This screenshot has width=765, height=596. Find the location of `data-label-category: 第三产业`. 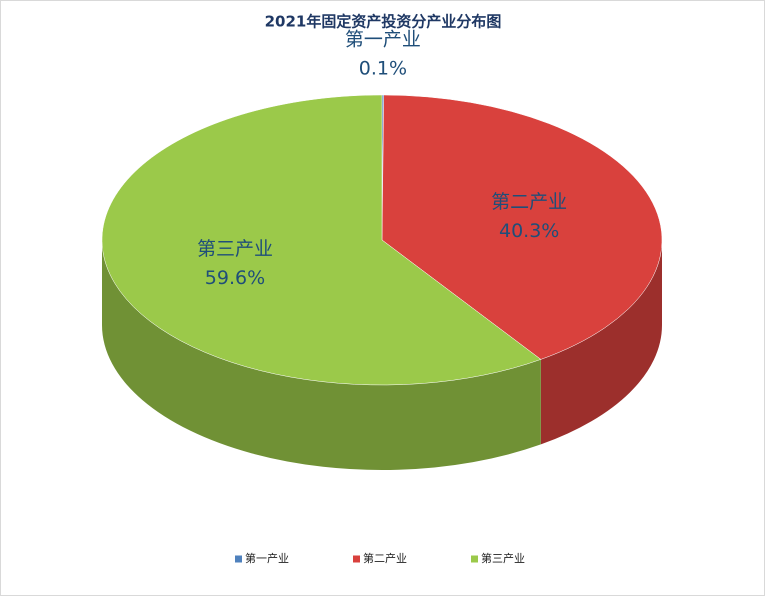

data-label-category: 第三产业 is located at coordinates (235, 249).